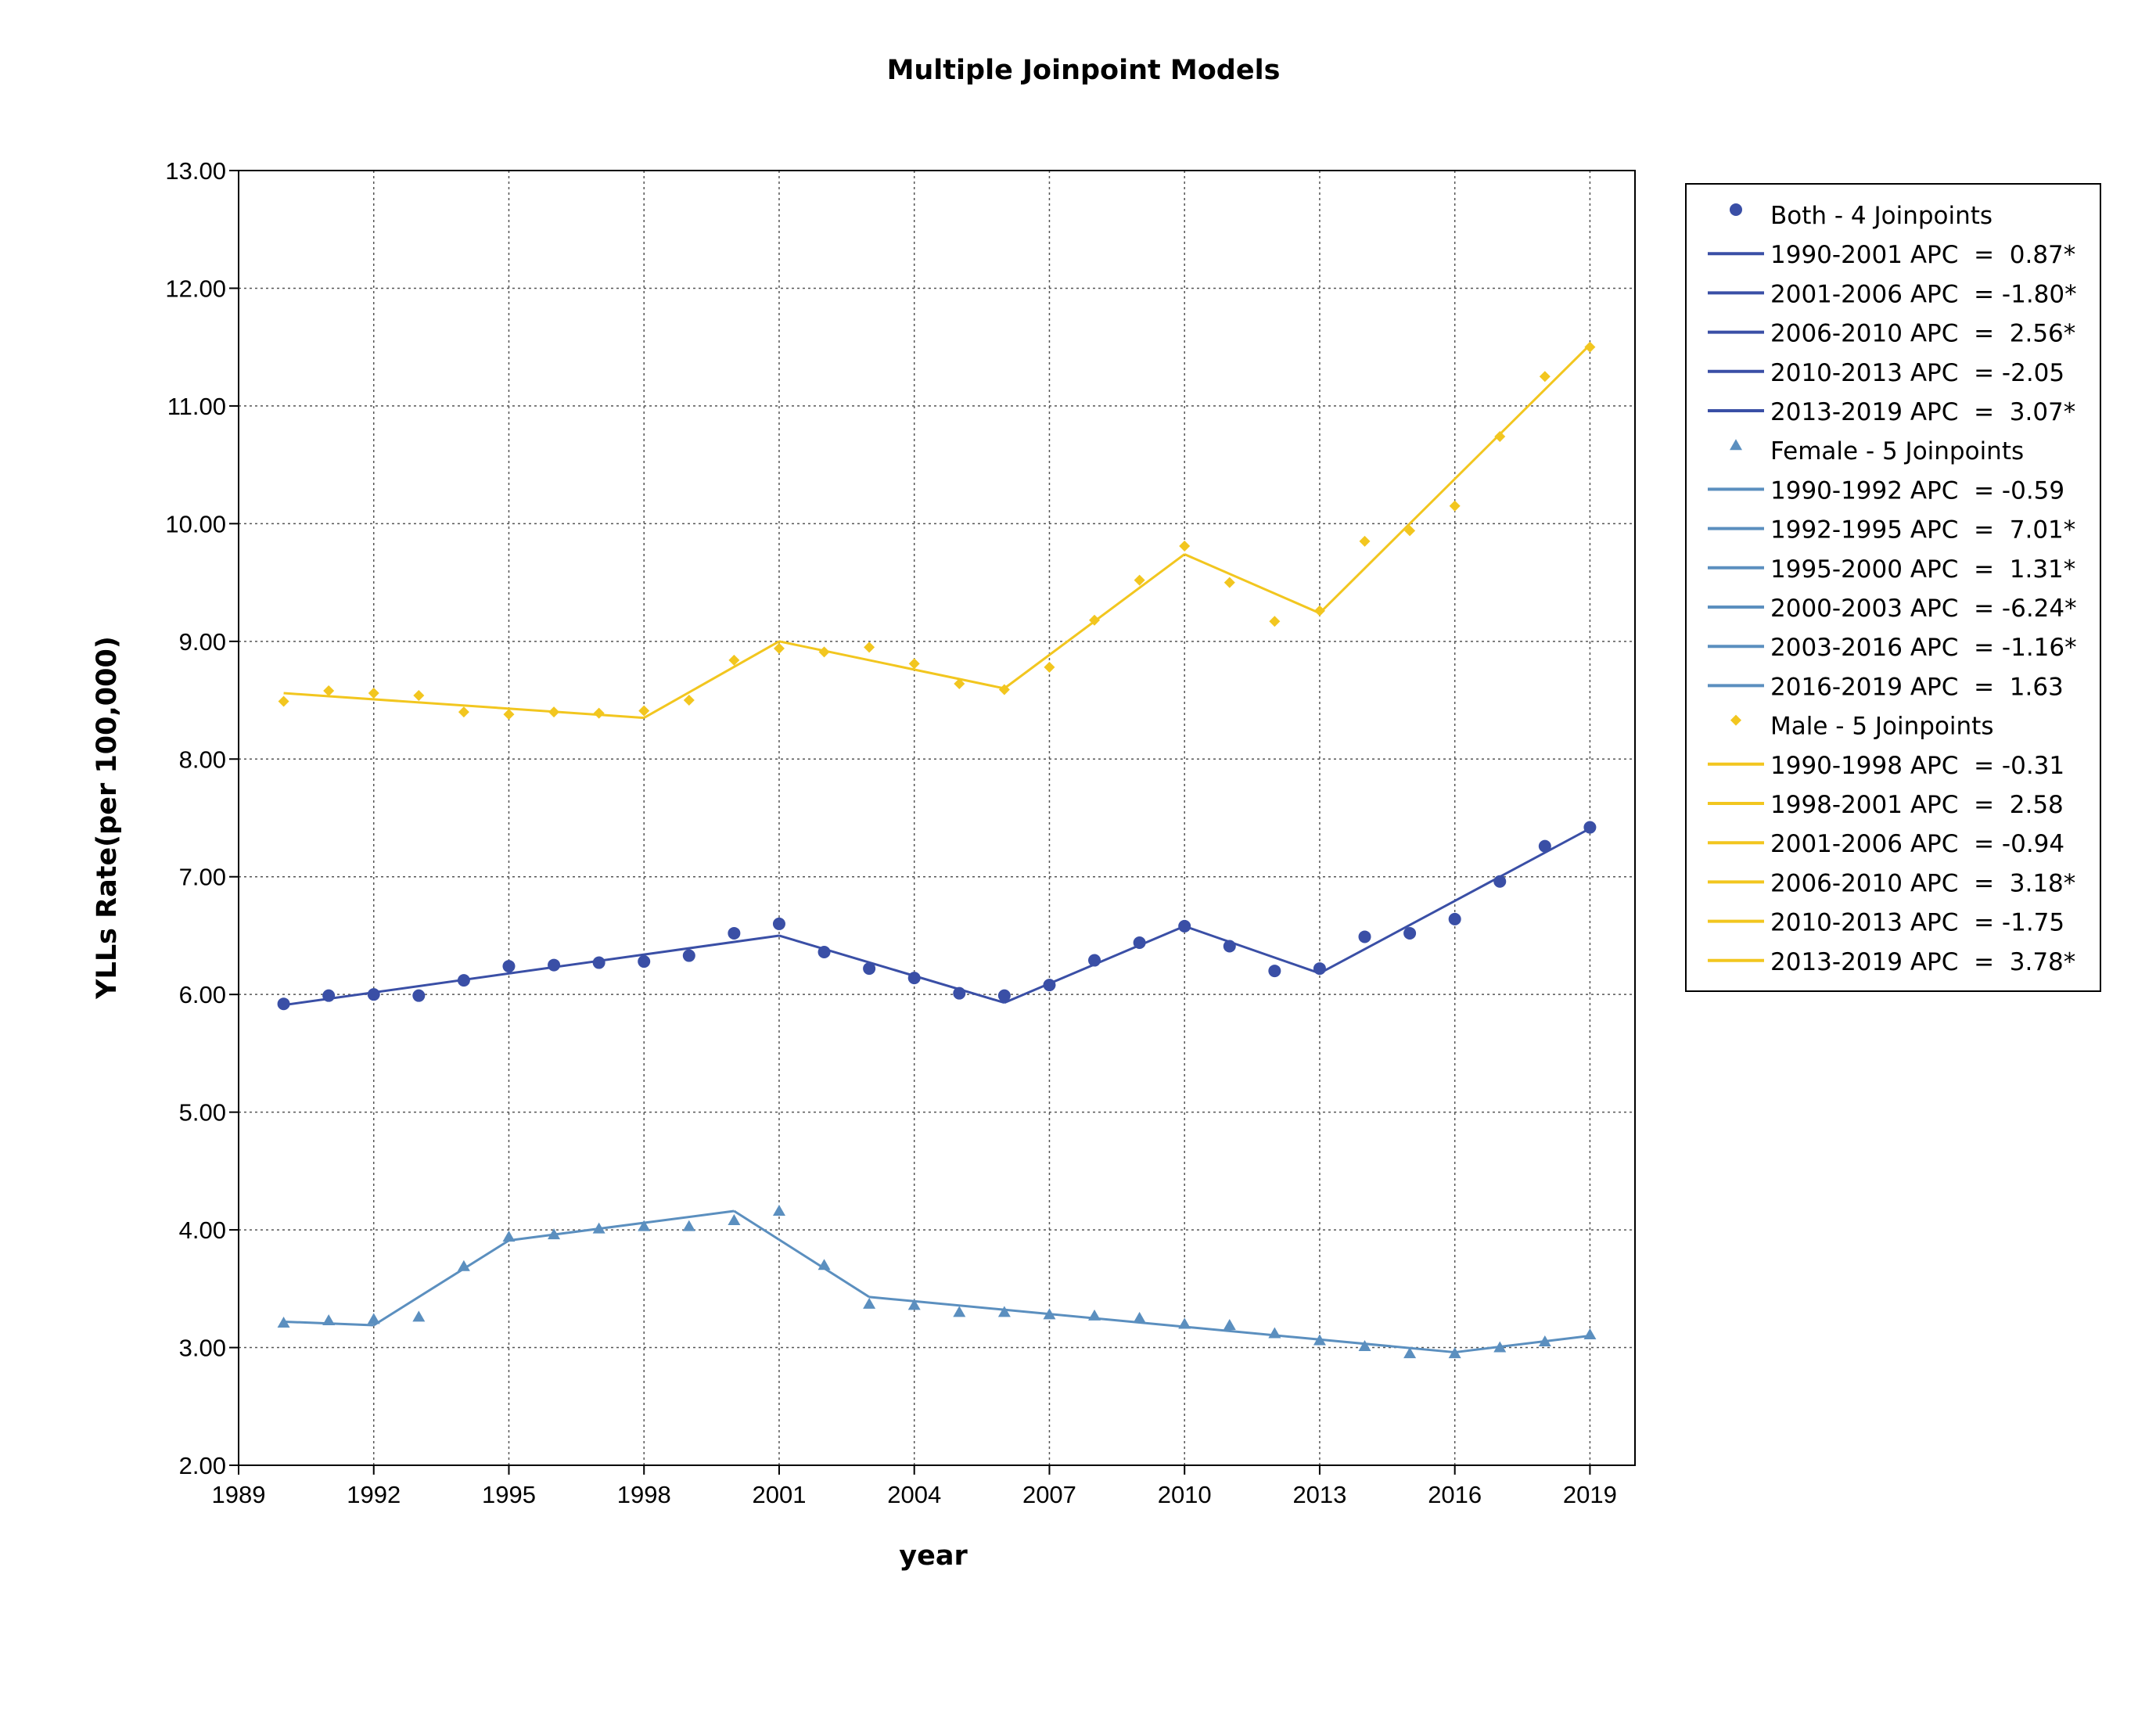 This screenshot has height=1725, width=2156. Describe the element at coordinates (1455, 1494) in the screenshot. I see `x-tick-label: 2016` at that location.